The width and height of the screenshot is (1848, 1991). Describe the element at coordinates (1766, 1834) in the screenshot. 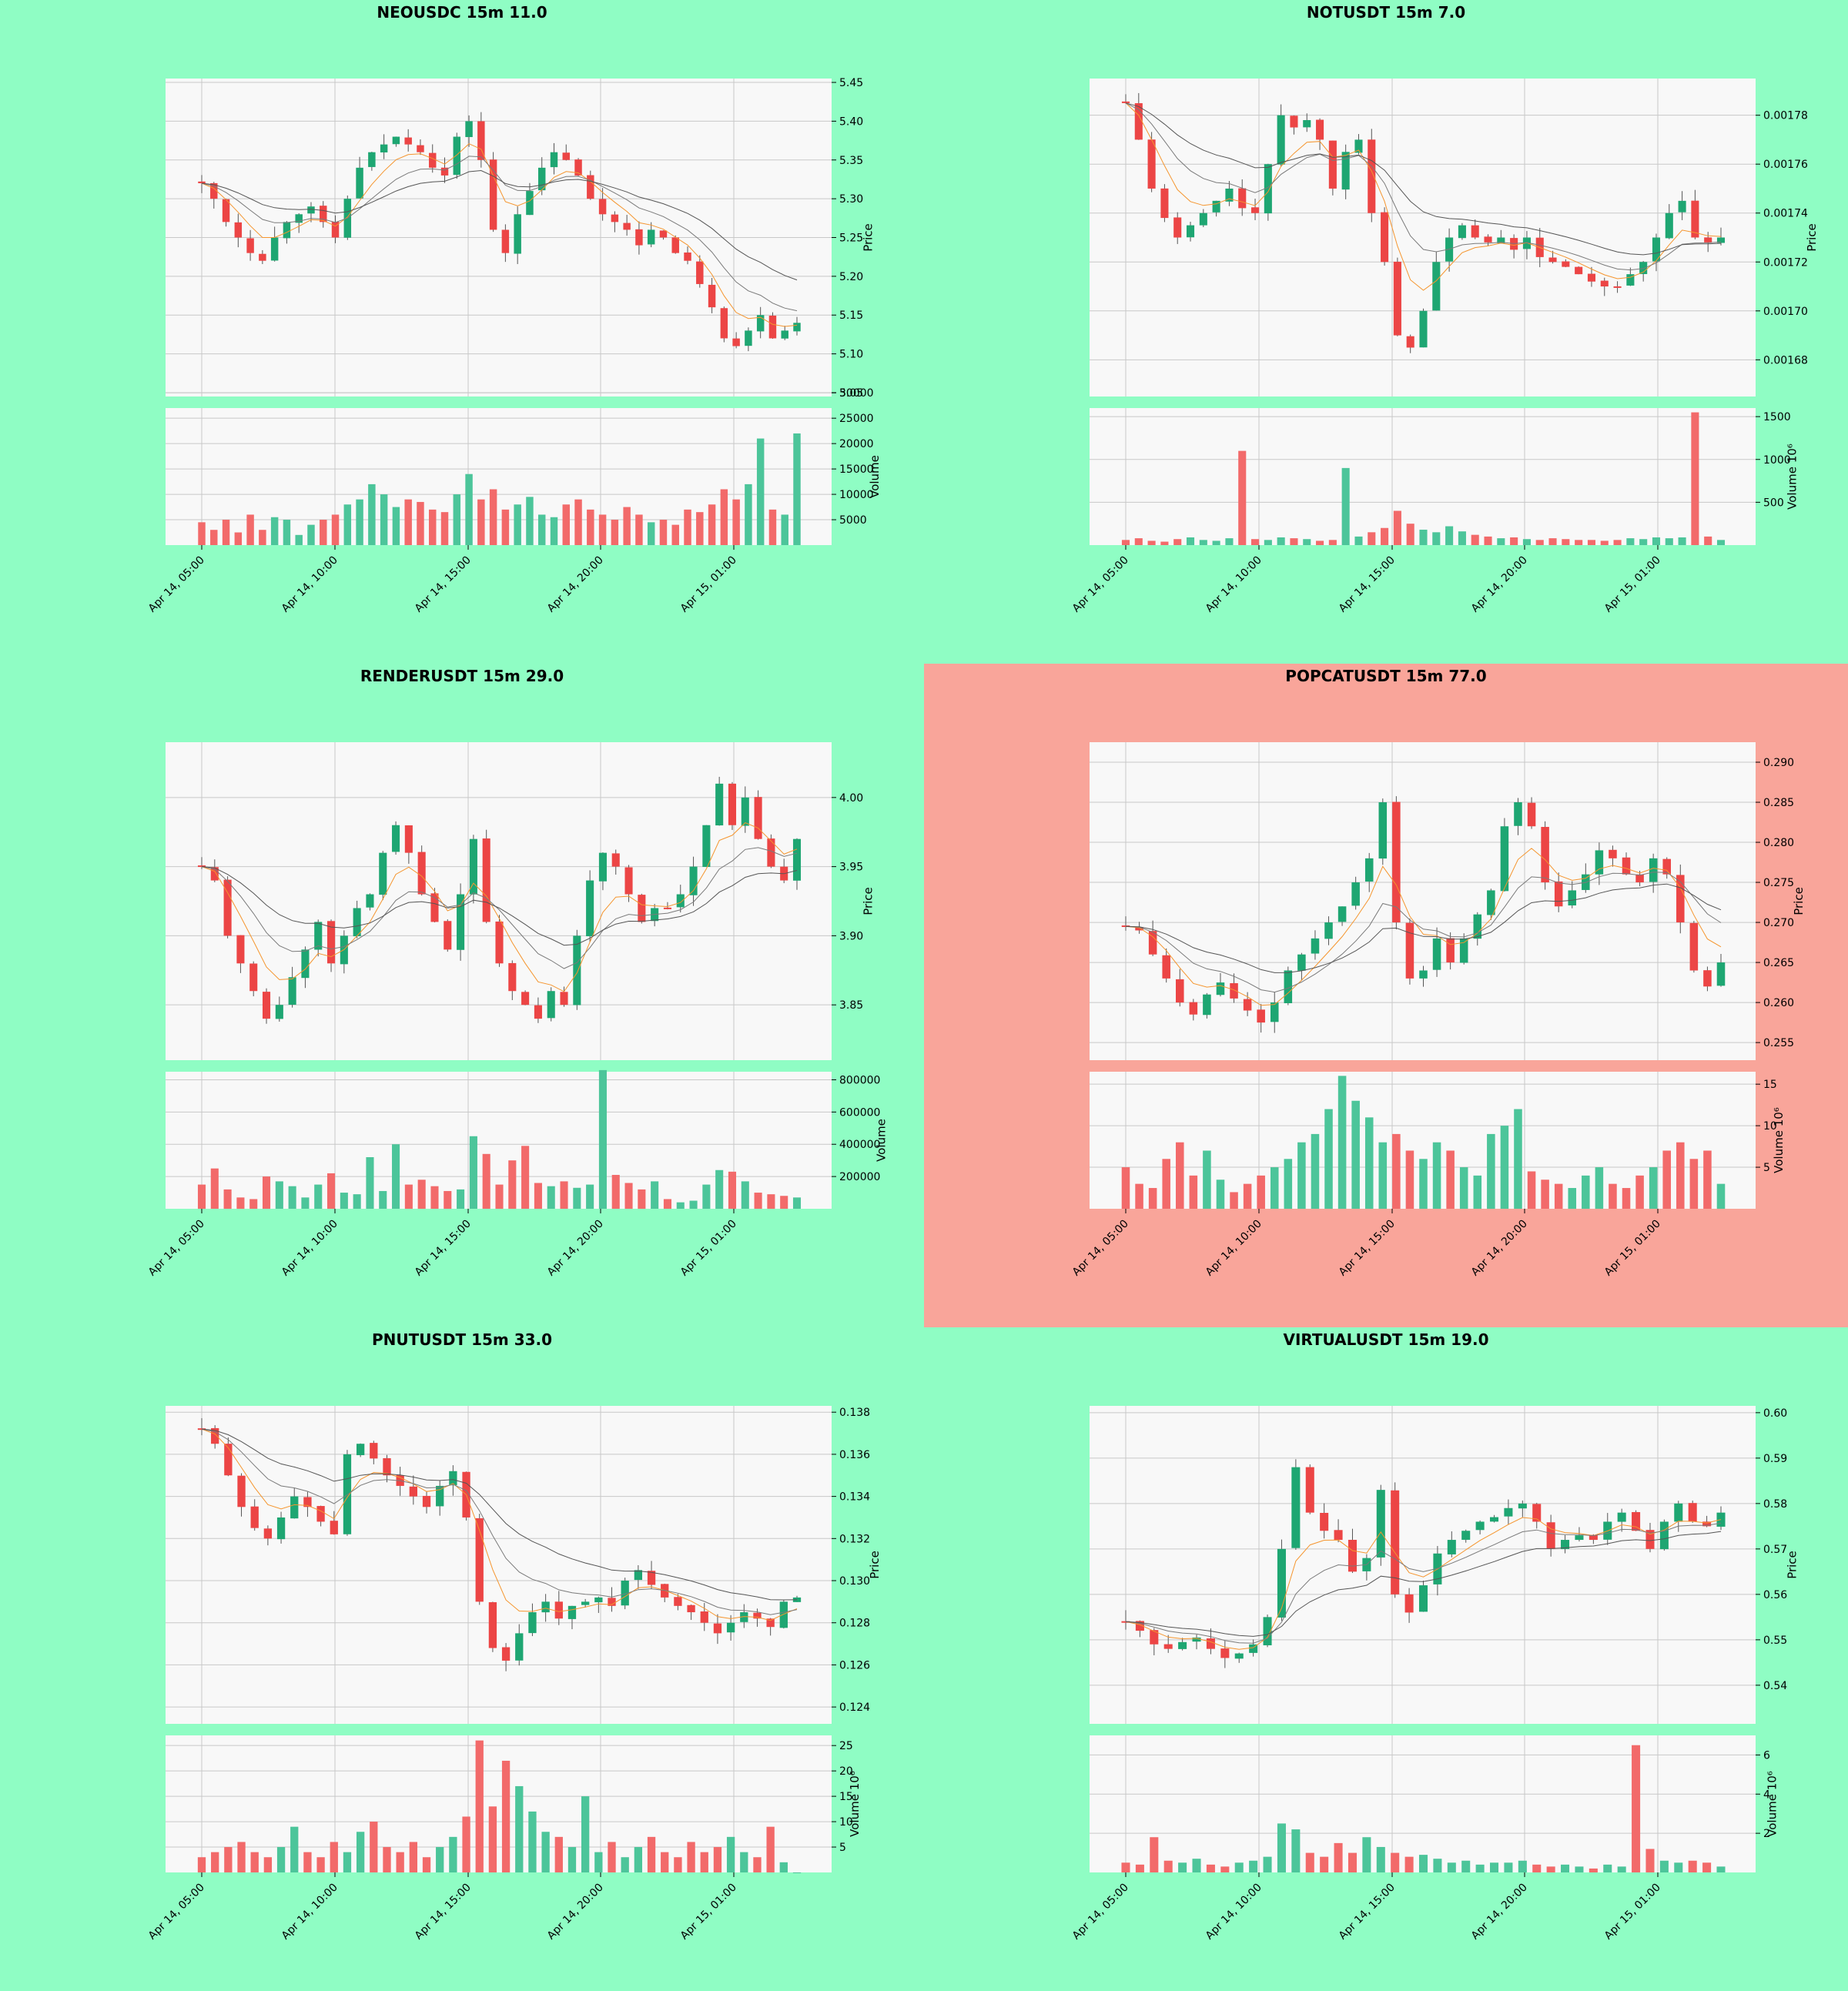

I see `volume-tick-label: 2` at that location.